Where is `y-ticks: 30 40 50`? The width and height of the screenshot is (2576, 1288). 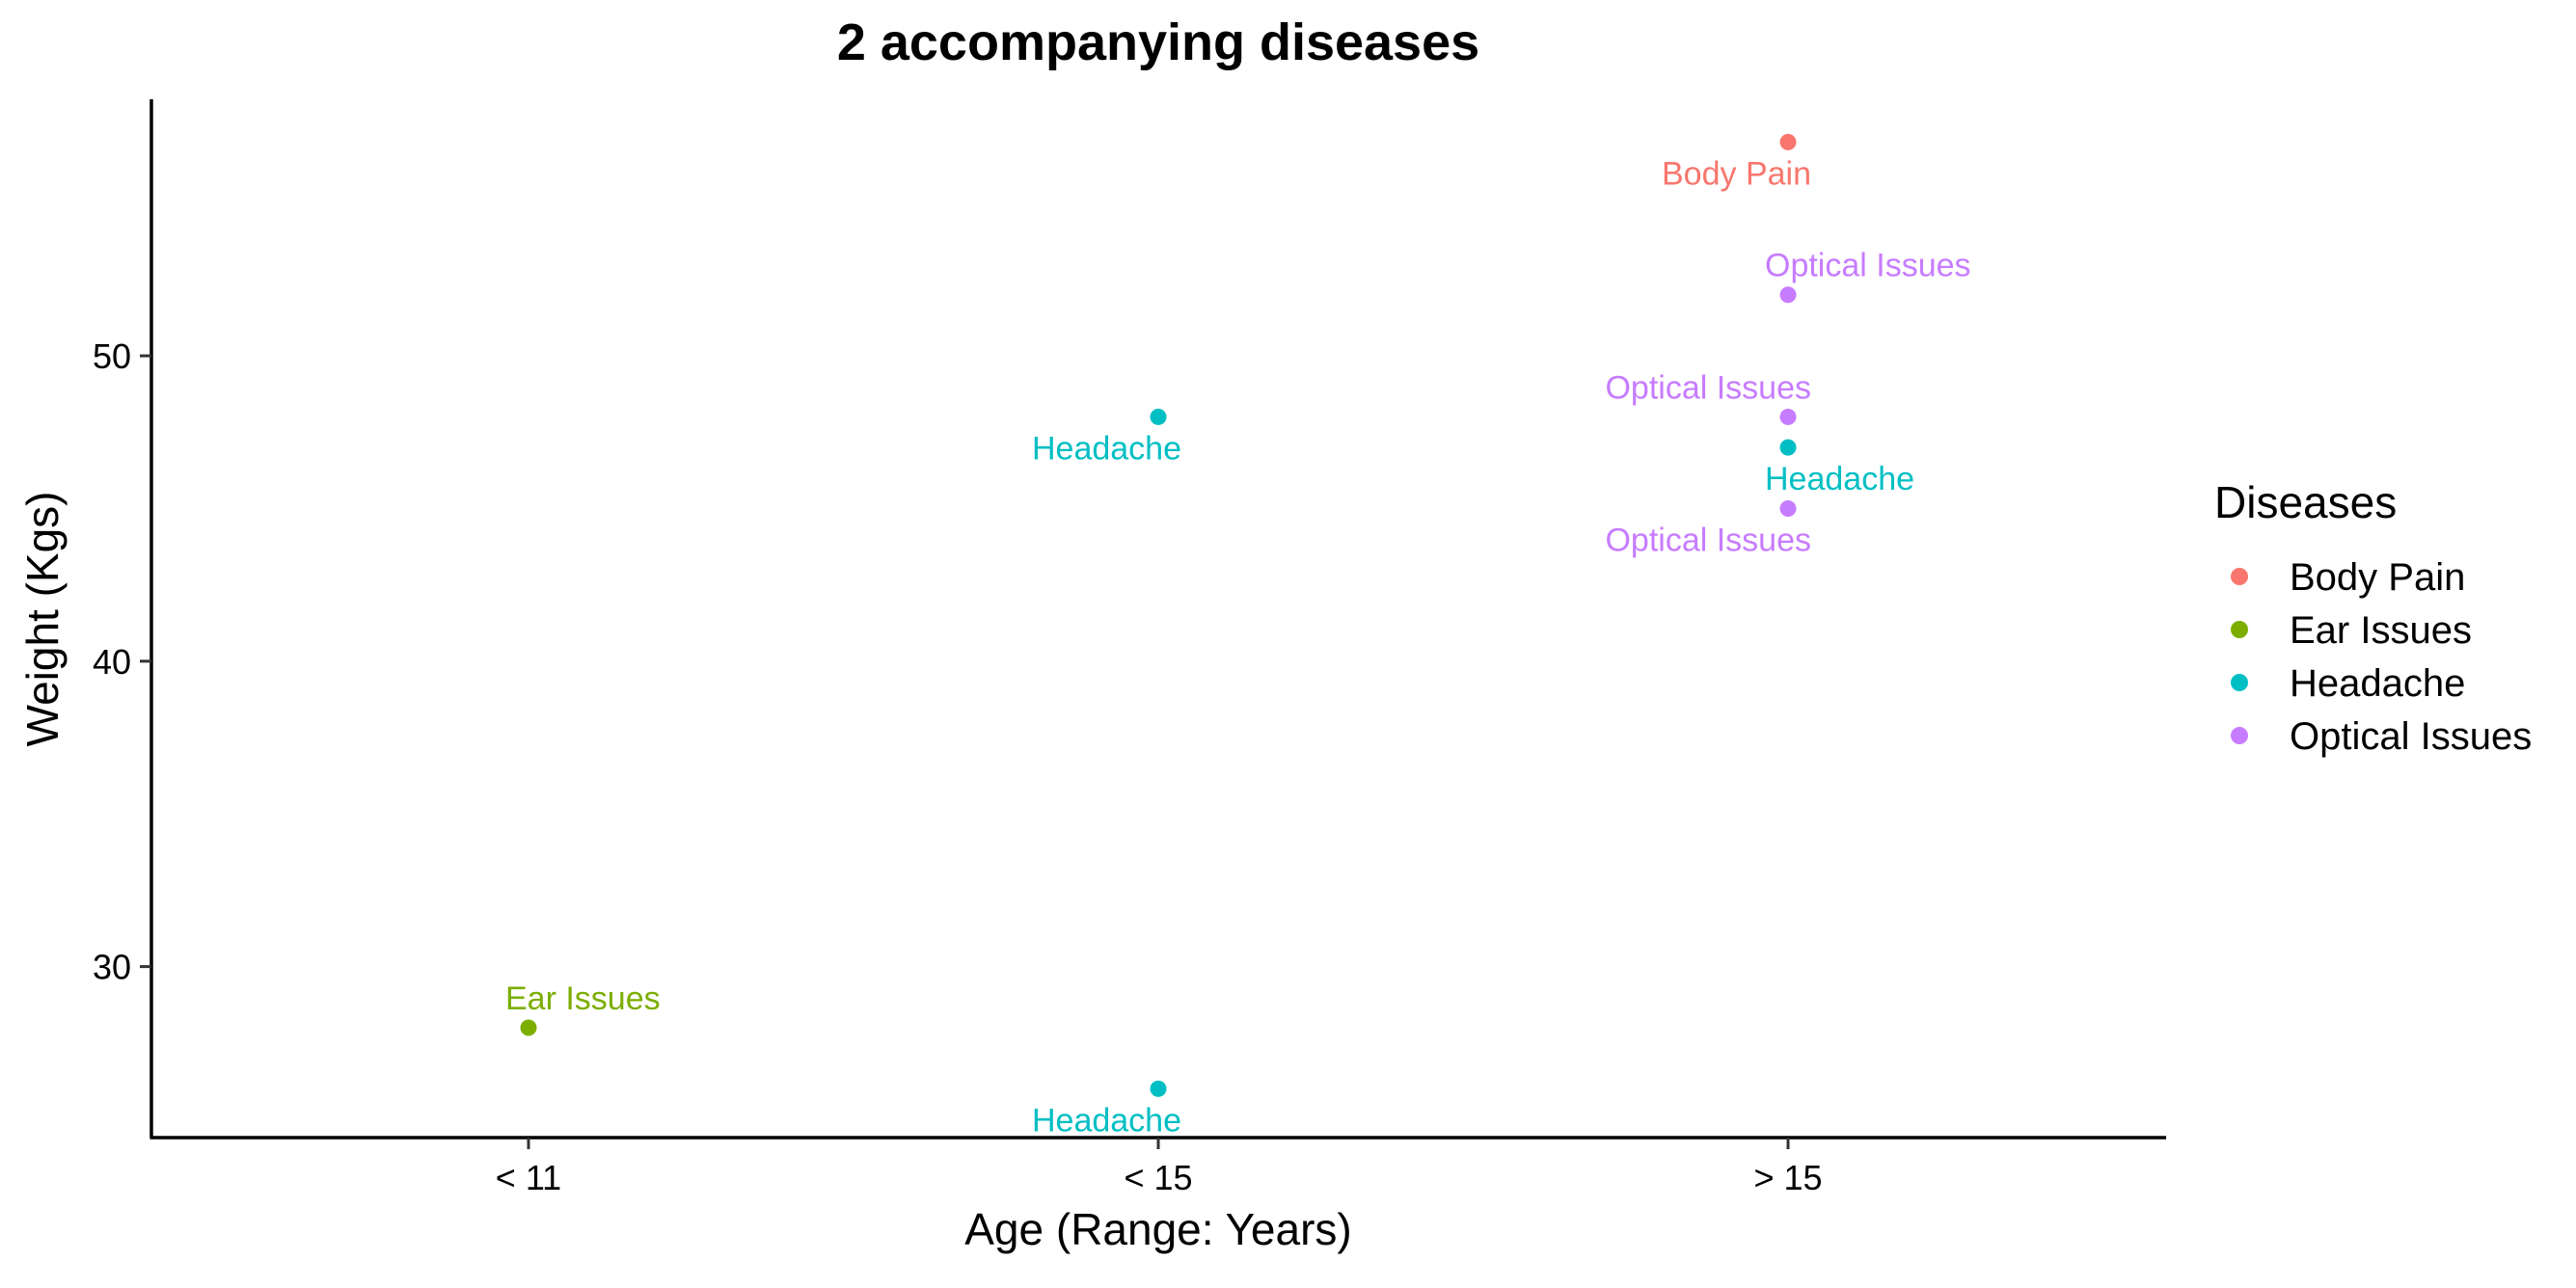
y-ticks: 30 40 50 is located at coordinates (122, 661).